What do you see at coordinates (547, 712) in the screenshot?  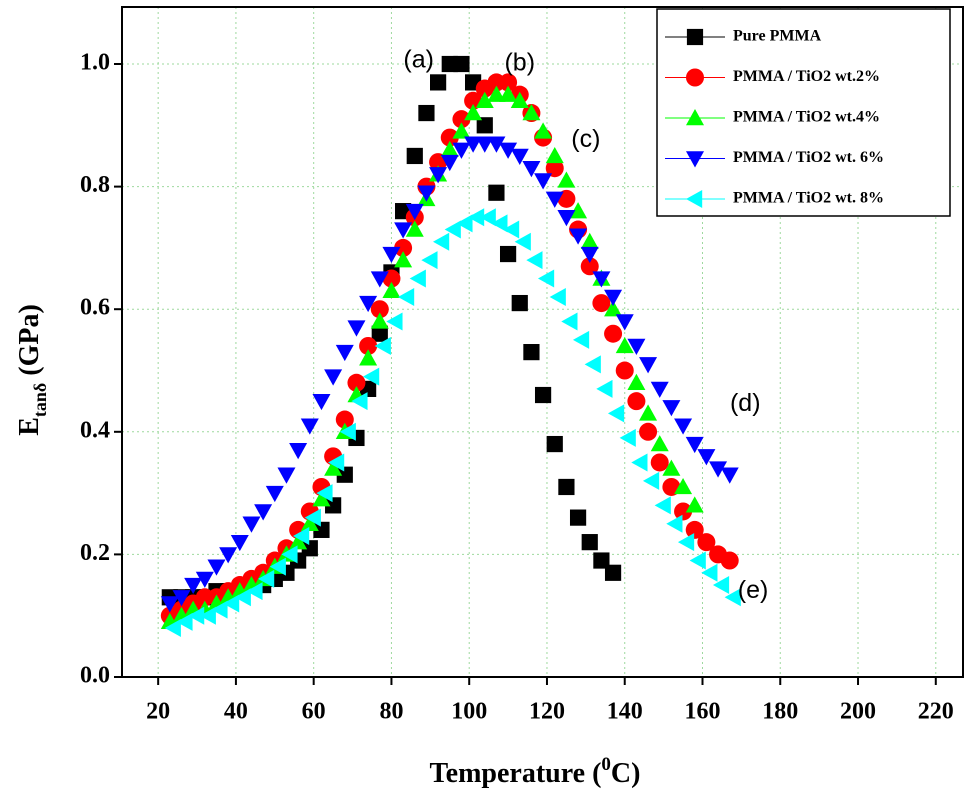 I see `x-tick-label: 120` at bounding box center [547, 712].